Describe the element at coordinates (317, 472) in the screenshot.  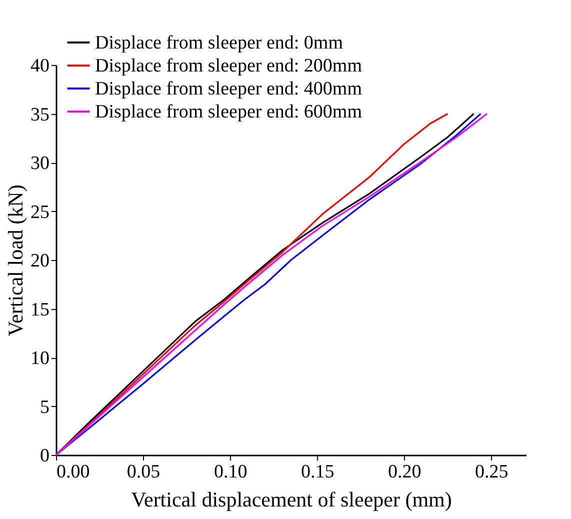
I see `x-tick-label: 0.15` at that location.